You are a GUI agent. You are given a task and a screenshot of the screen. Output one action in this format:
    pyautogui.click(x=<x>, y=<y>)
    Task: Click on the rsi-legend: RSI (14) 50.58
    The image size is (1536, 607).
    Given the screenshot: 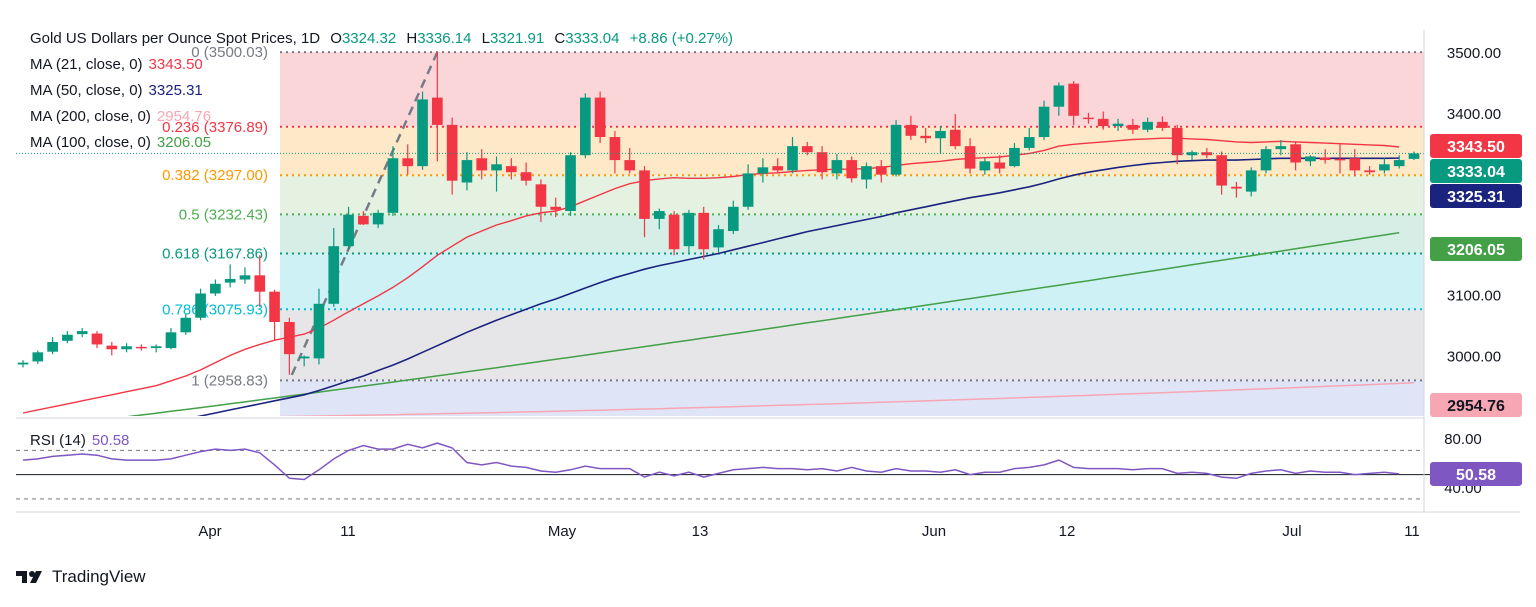 What is the action you would take?
    pyautogui.click(x=79, y=440)
    